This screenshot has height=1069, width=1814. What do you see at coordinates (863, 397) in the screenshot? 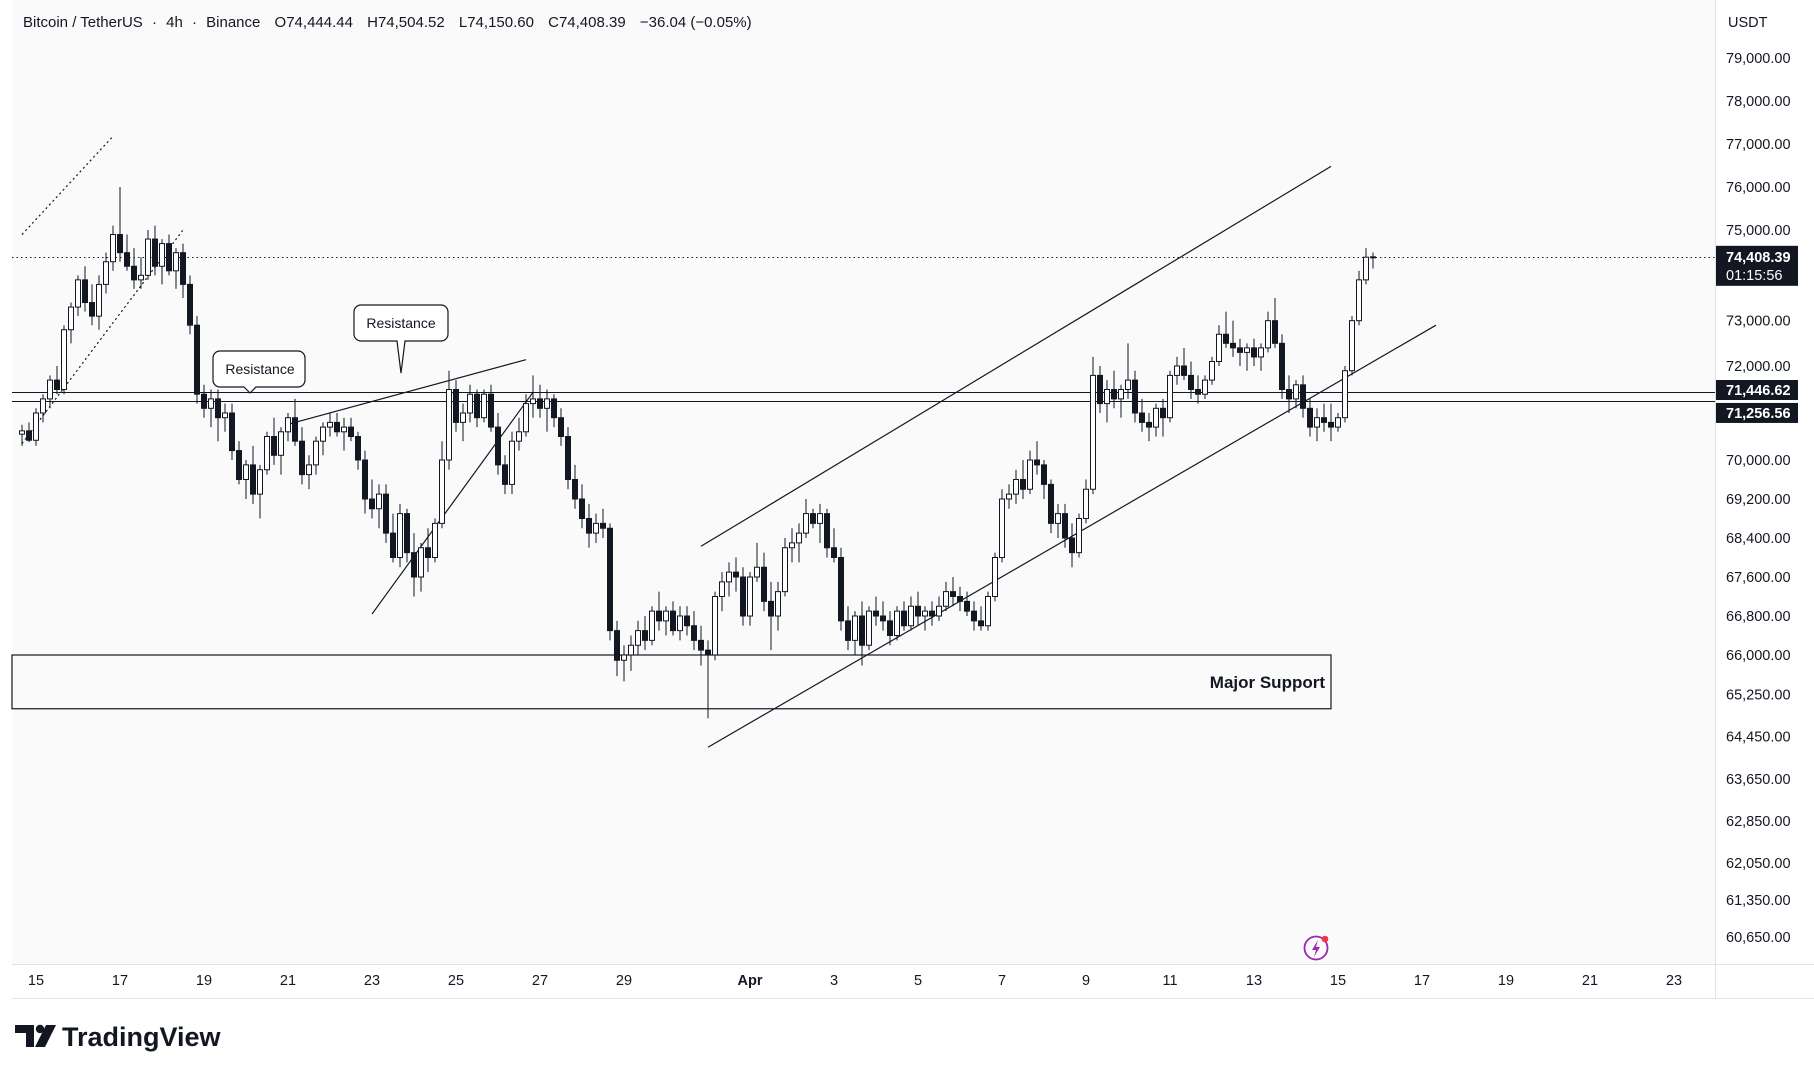
I see `horizontal-lines` at bounding box center [863, 397].